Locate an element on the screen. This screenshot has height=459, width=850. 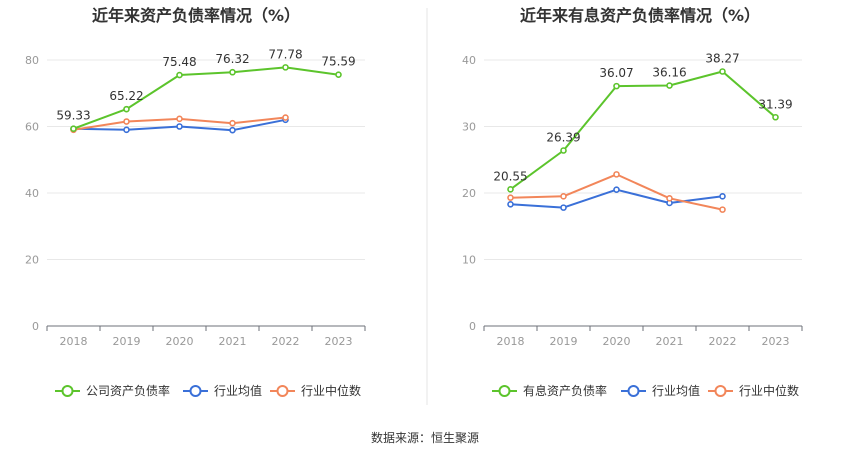
data-label: 26.39 is located at coordinates (563, 138).